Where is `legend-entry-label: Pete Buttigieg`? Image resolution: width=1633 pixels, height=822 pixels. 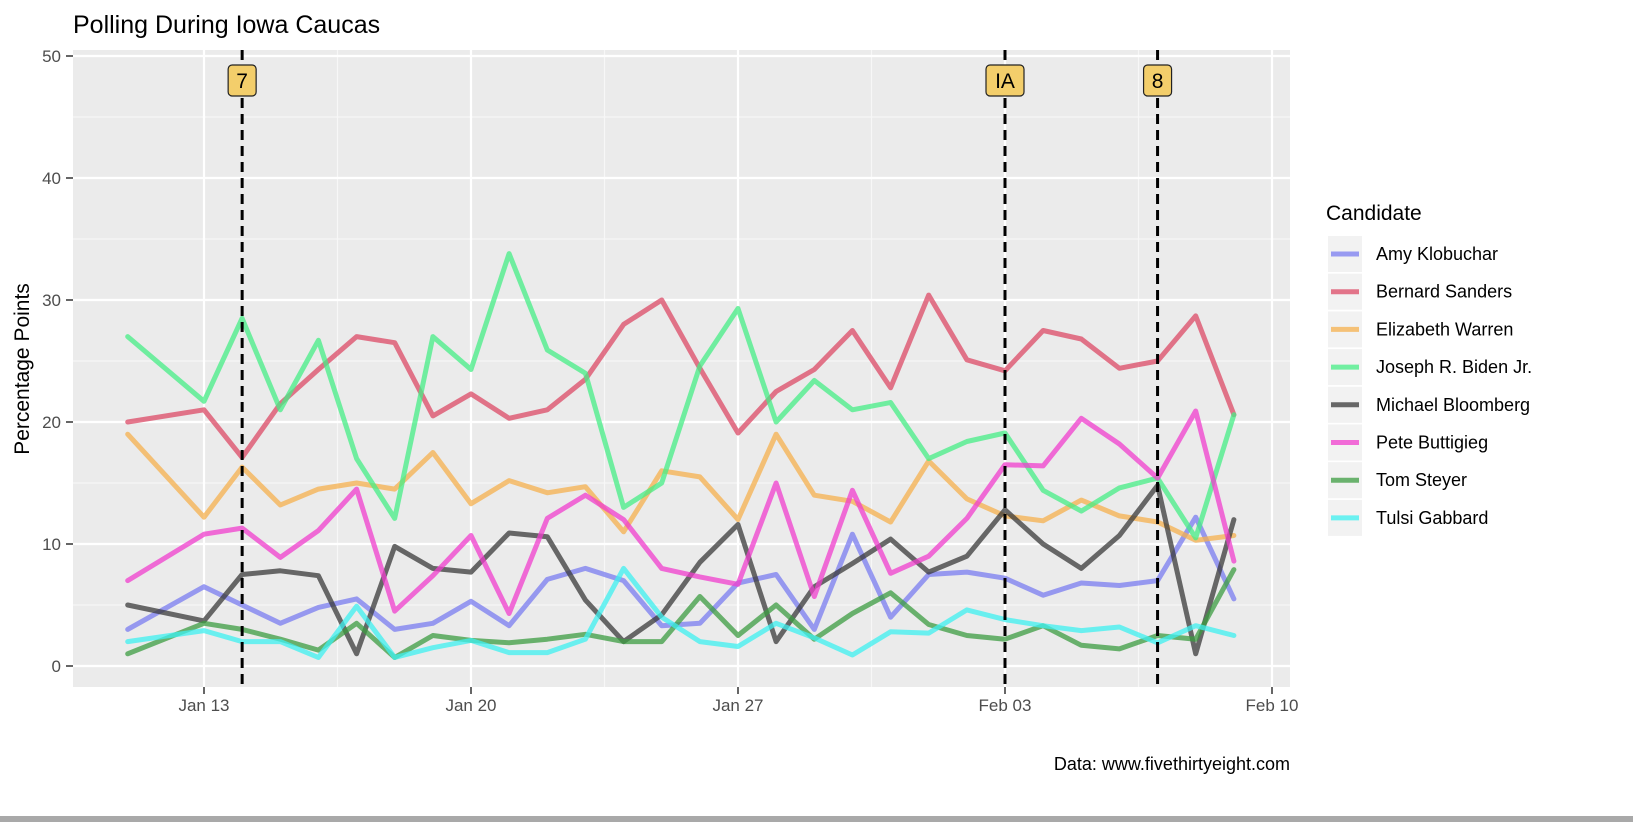
legend-entry-label: Pete Buttigieg is located at coordinates (1432, 443).